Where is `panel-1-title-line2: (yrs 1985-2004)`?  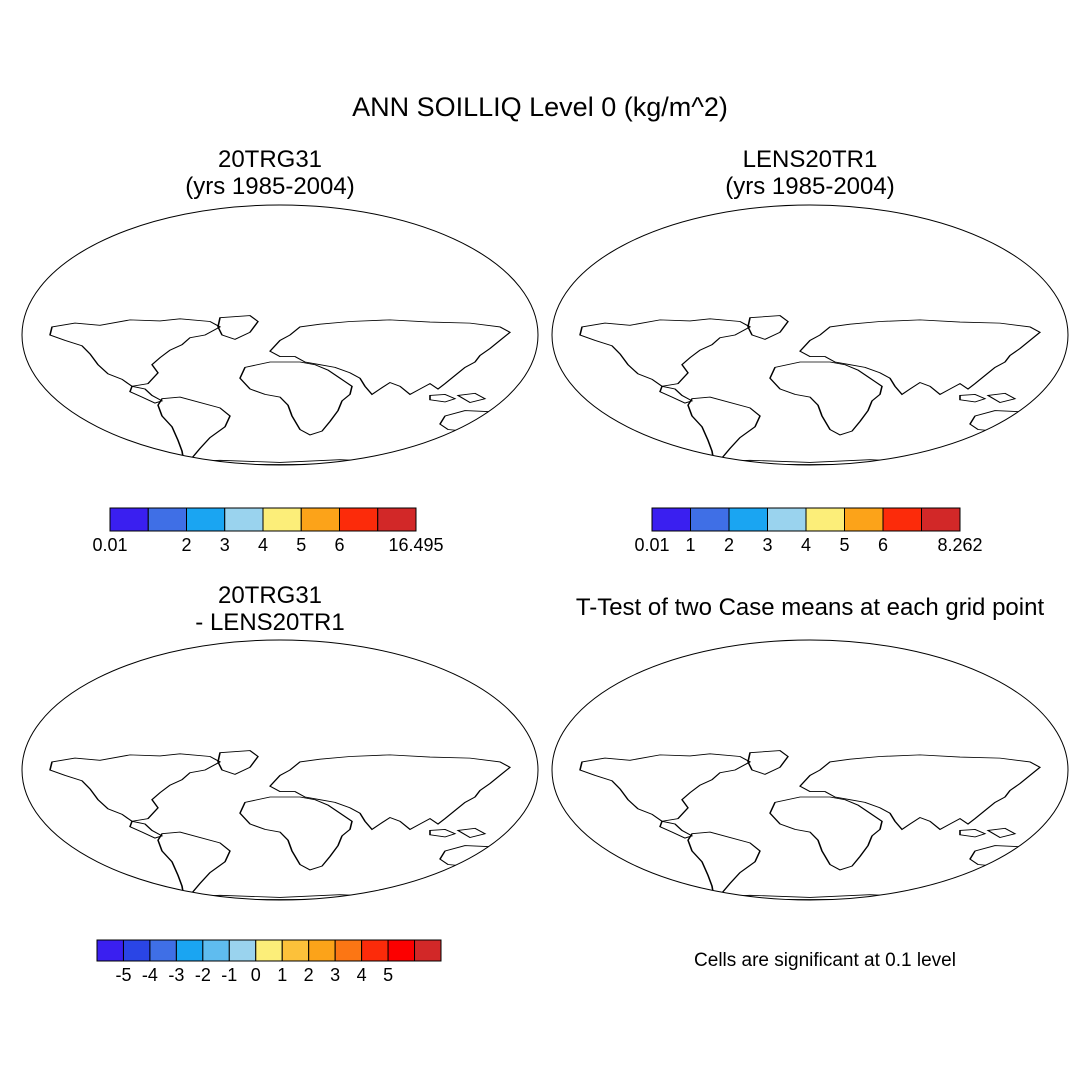 panel-1-title-line2: (yrs 1985-2004) is located at coordinates (270, 186).